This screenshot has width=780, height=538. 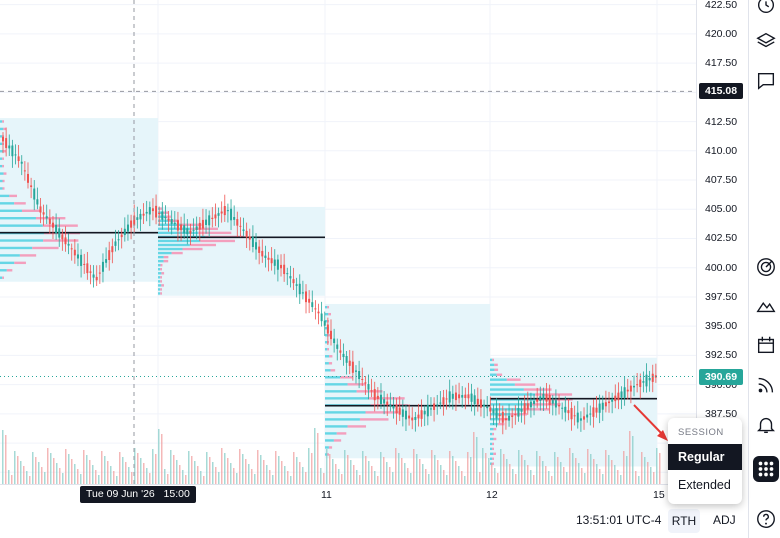 I want to click on alerts-button, so click(x=766, y=425).